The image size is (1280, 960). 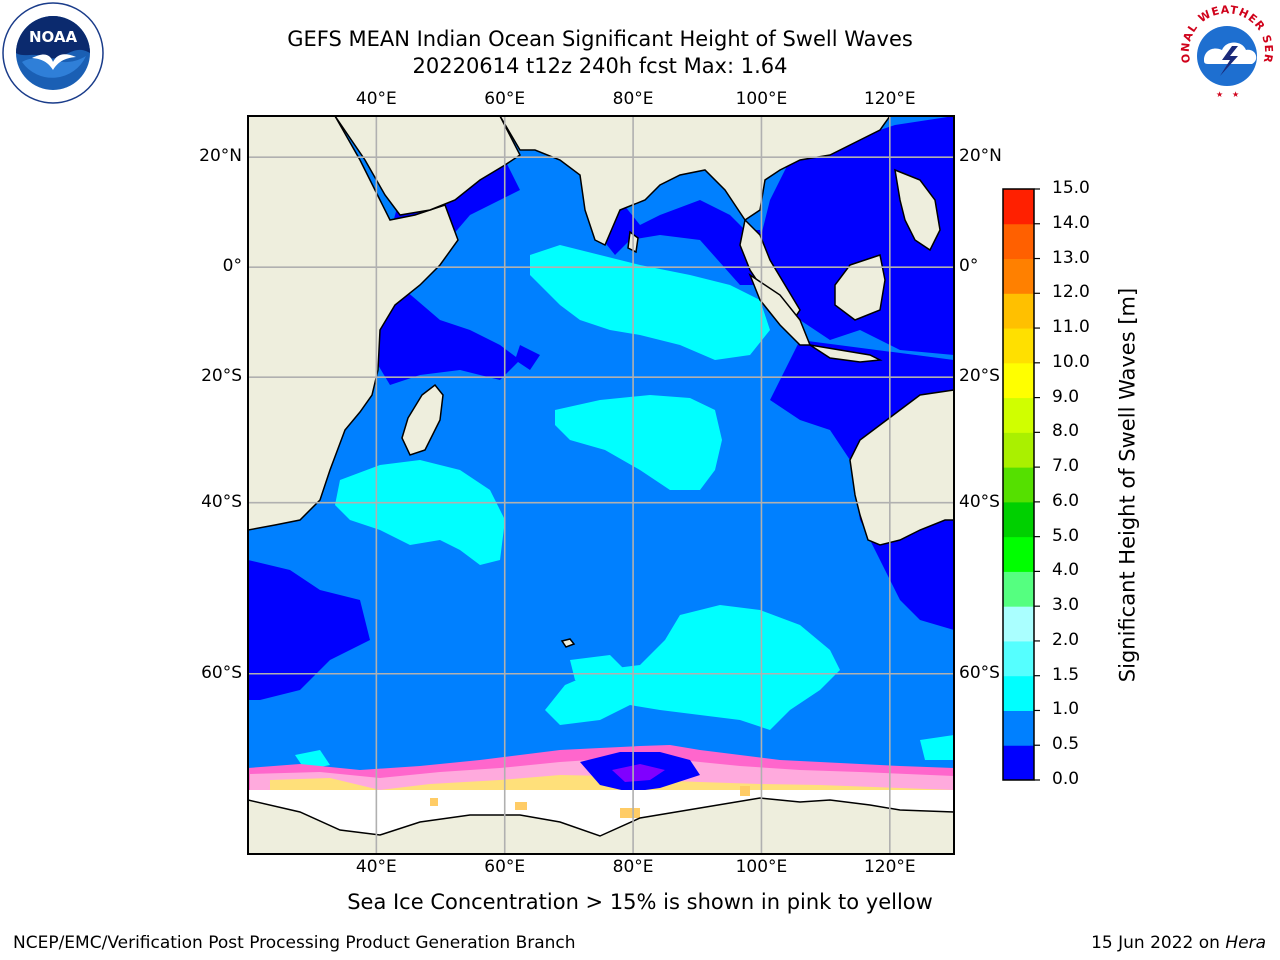 I want to click on lon-tick-label-bottom: 120°E, so click(x=889, y=867).